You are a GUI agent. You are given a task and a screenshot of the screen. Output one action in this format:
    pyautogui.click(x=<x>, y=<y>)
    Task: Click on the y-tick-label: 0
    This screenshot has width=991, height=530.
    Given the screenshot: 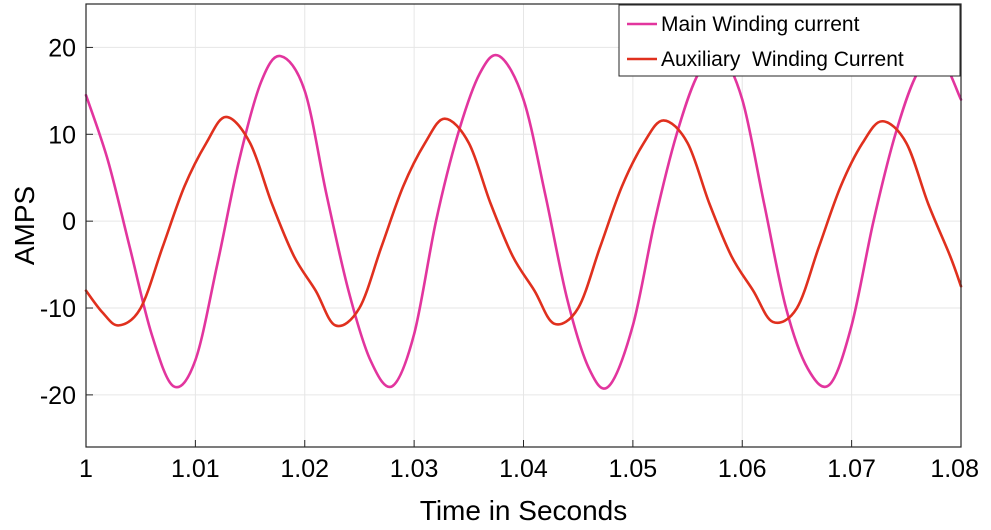 What is the action you would take?
    pyautogui.click(x=69, y=222)
    